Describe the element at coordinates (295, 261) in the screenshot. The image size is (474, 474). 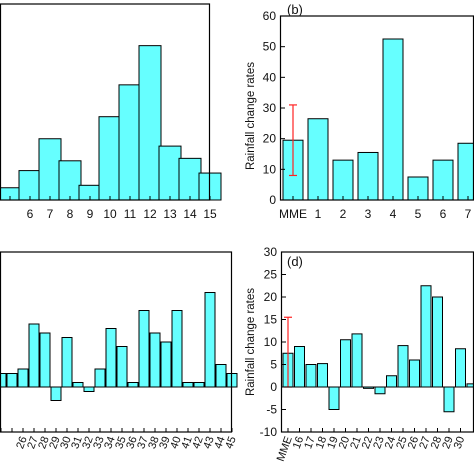
I see `panel-label: (d)` at that location.